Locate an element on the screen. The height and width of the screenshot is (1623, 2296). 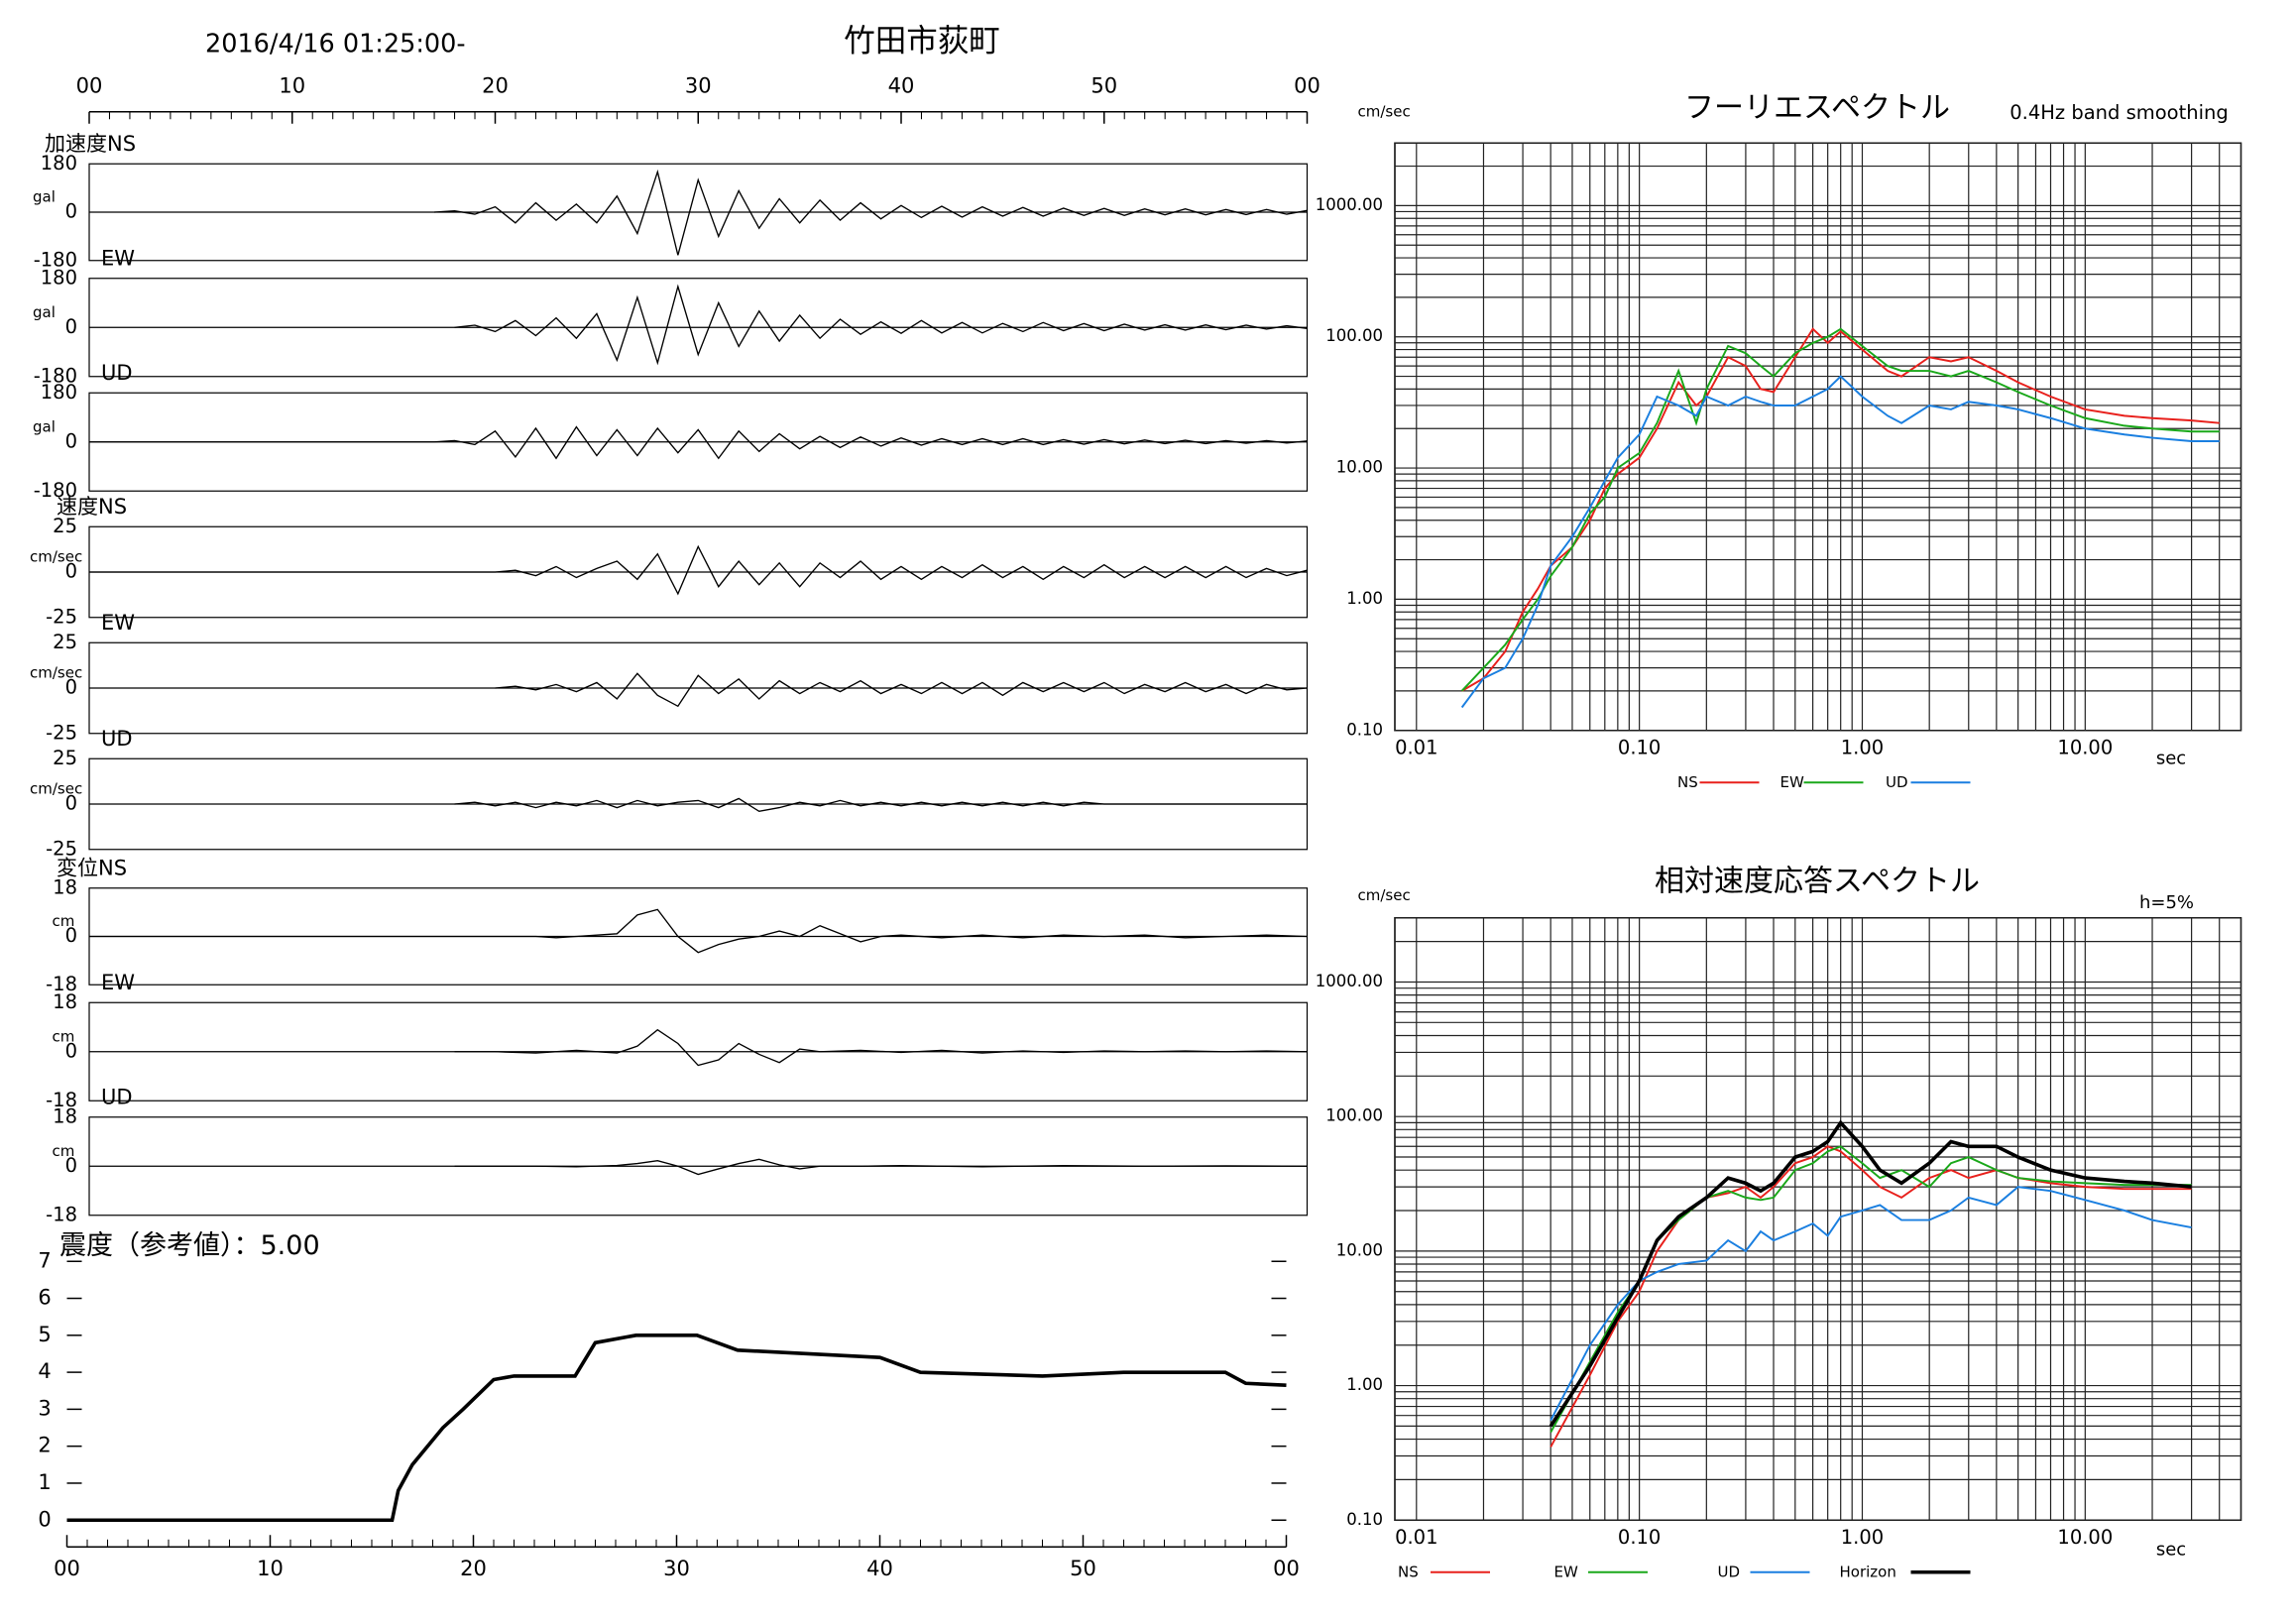
panel-title: 加速度NS is located at coordinates (90, 144).